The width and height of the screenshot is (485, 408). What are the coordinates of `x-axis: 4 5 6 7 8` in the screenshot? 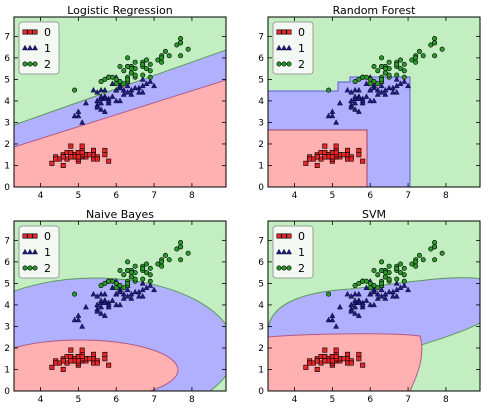 It's located at (116, 313).